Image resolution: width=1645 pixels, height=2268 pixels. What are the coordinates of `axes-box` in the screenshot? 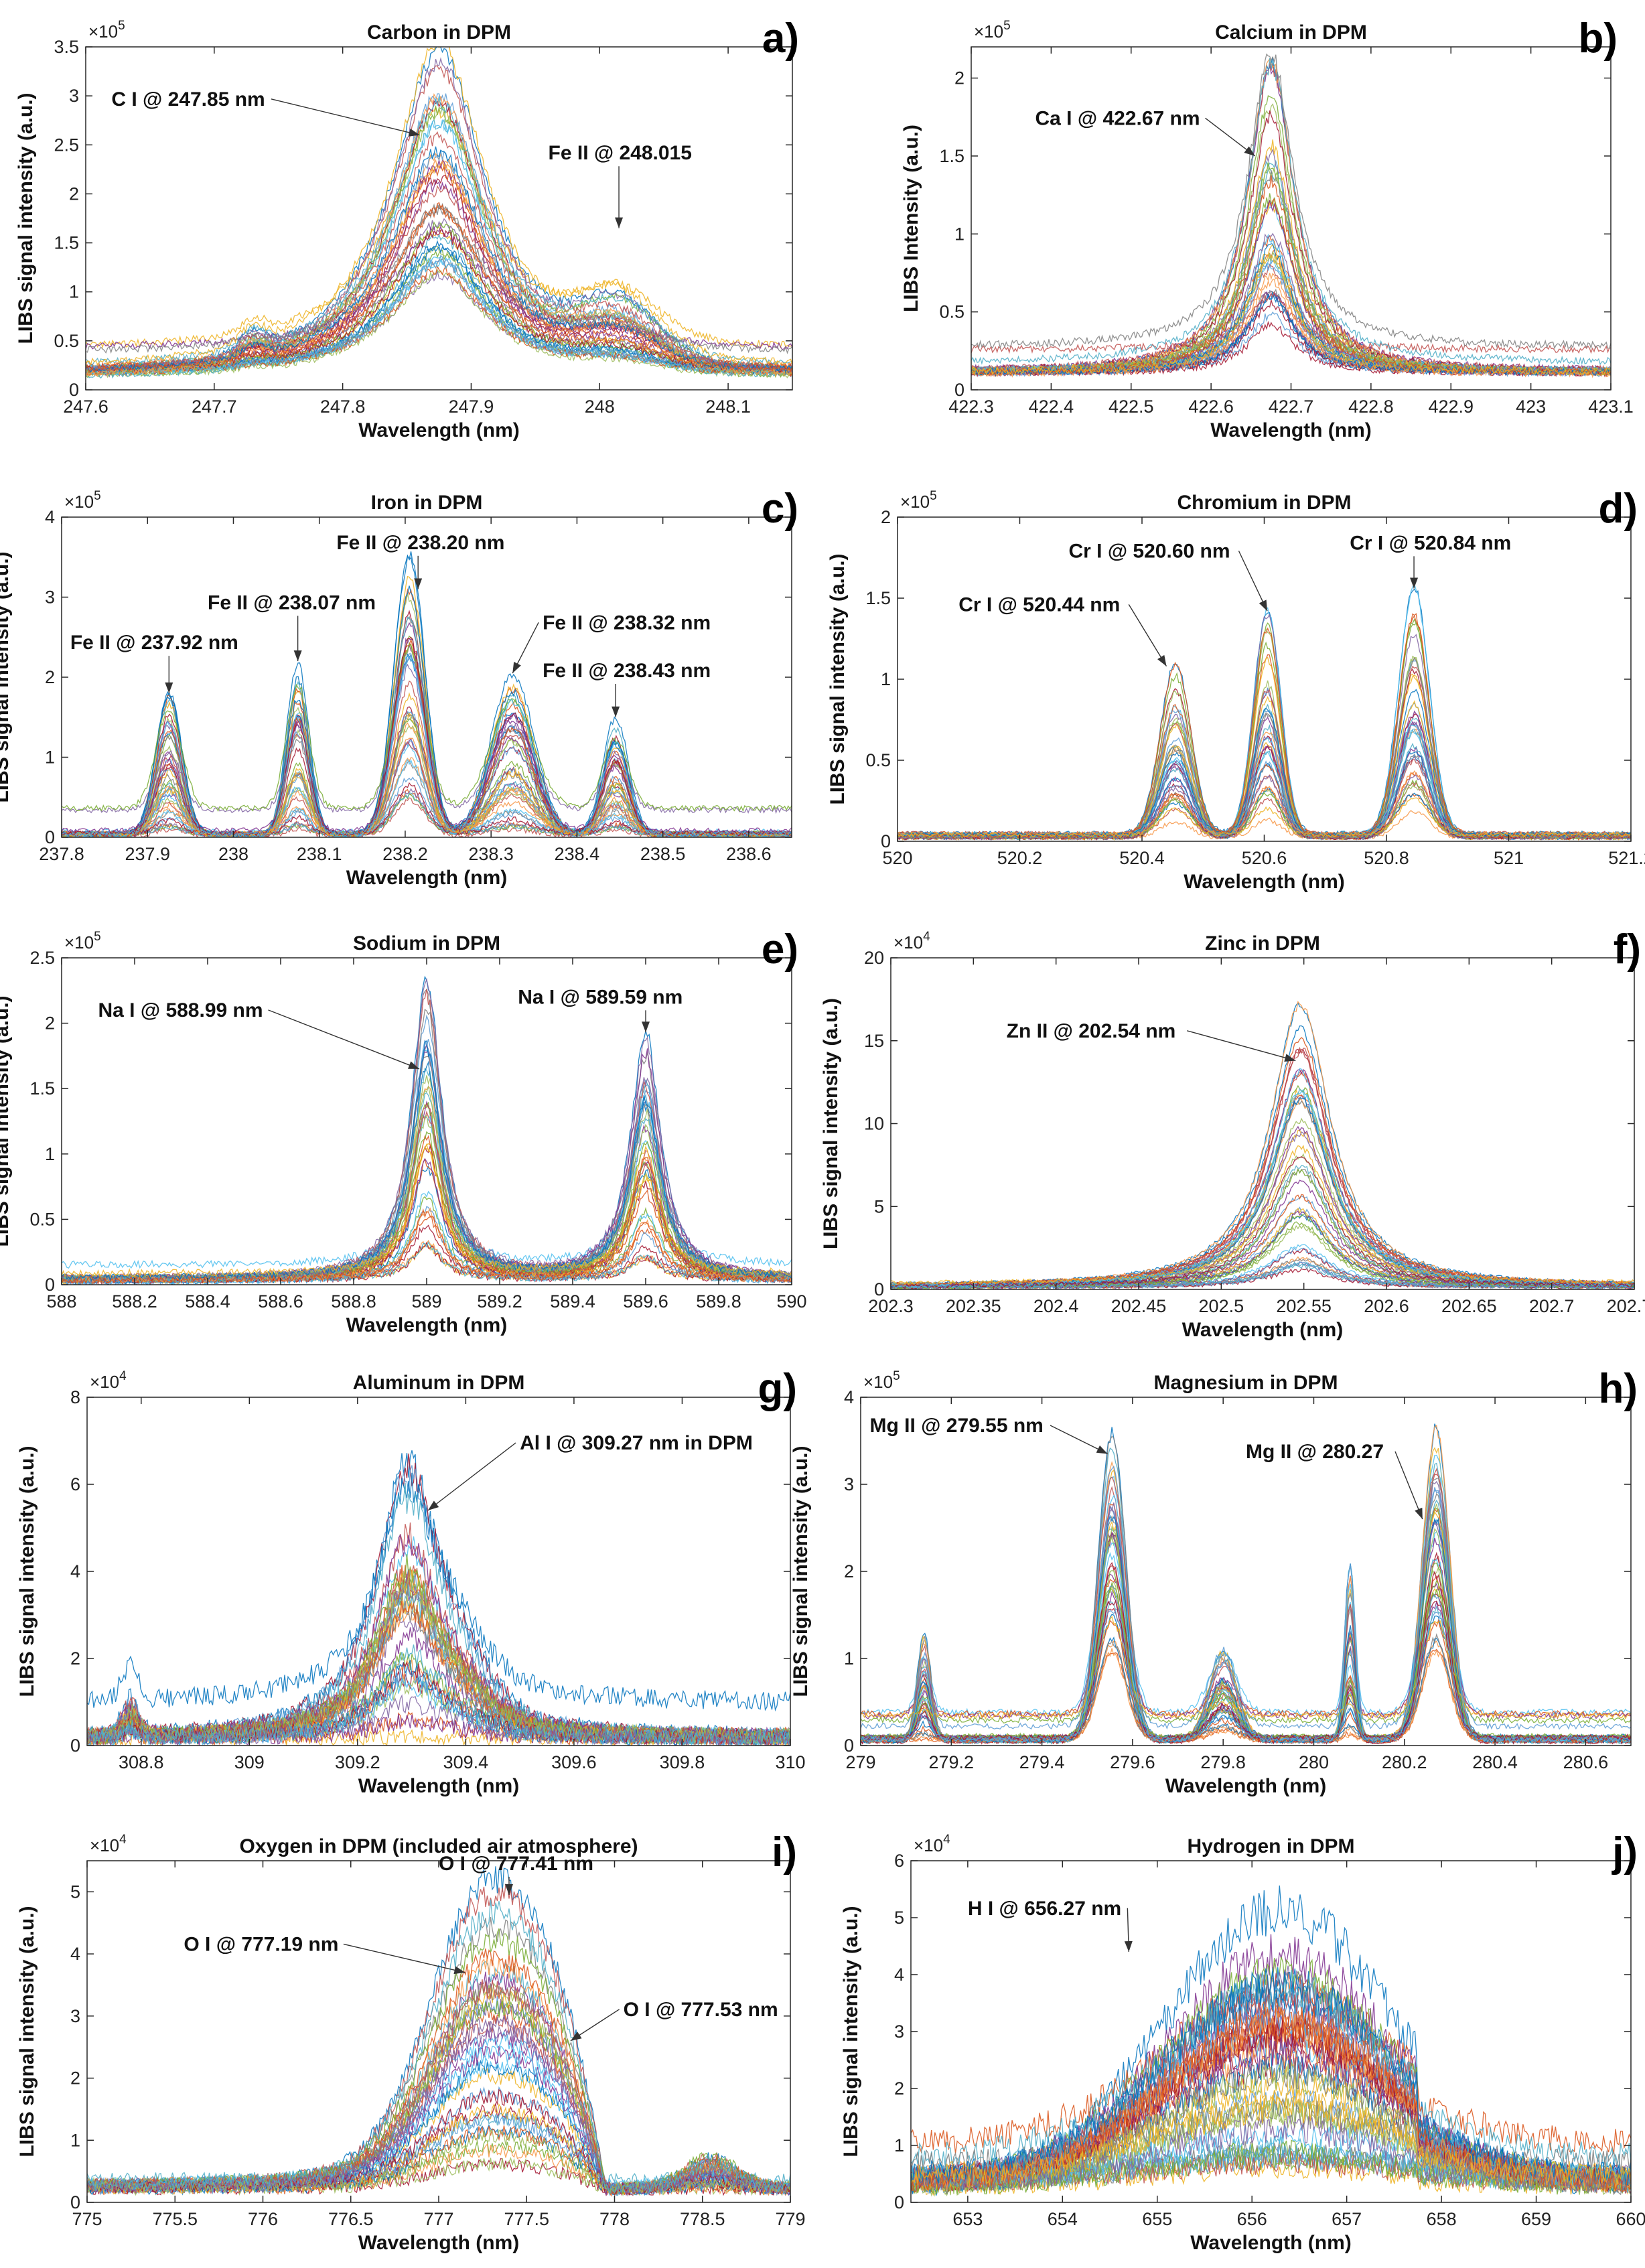 It's located at (439, 218).